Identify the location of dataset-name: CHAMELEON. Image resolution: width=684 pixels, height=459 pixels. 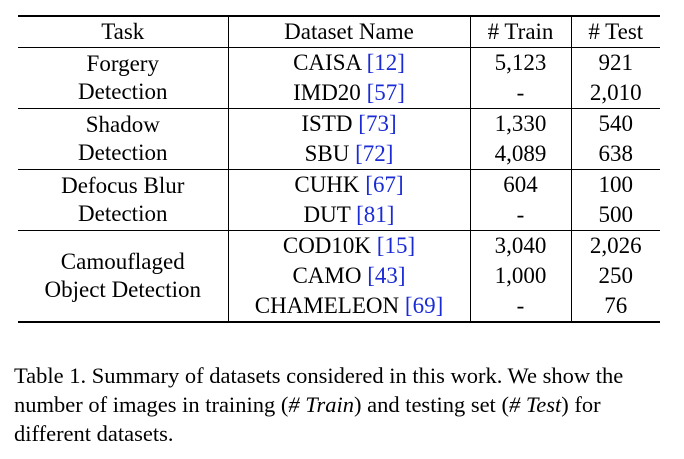
(327, 305).